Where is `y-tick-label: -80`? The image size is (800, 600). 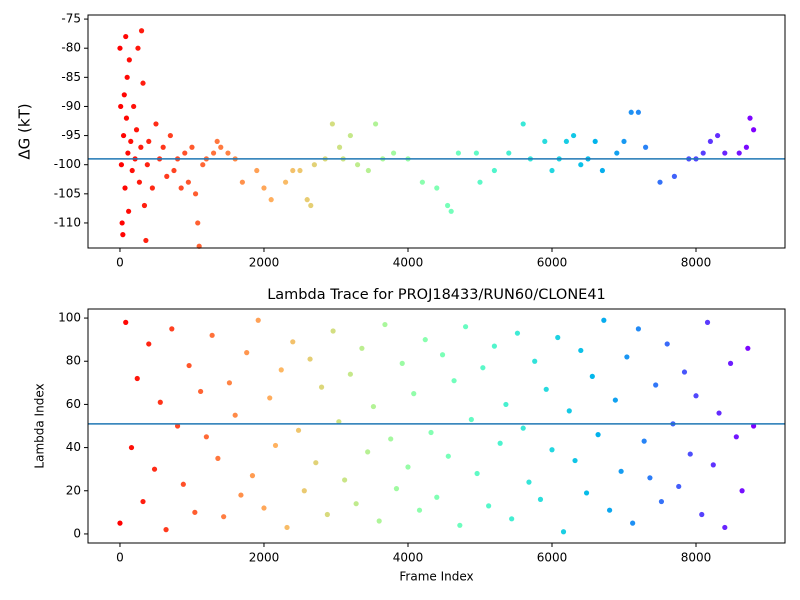 y-tick-label: -80 is located at coordinates (71, 48).